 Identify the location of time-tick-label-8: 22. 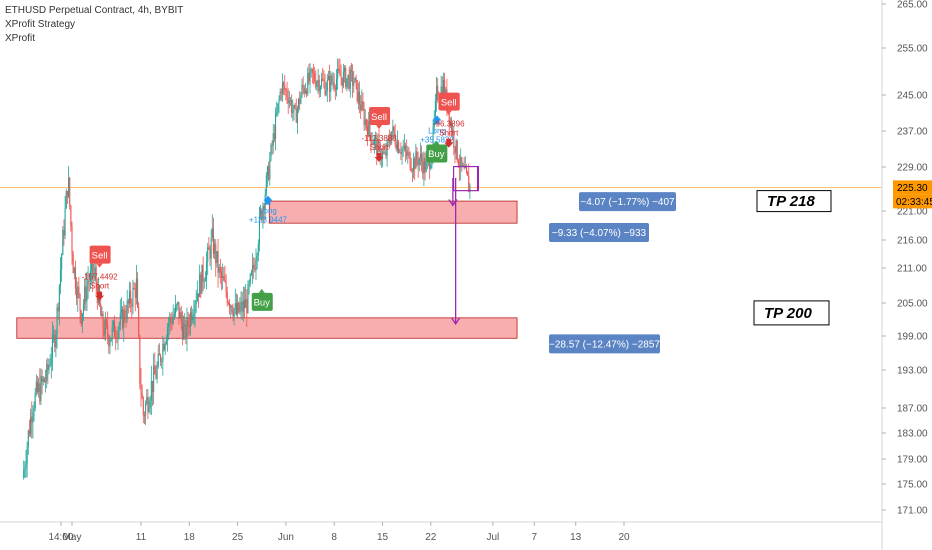
(431, 537).